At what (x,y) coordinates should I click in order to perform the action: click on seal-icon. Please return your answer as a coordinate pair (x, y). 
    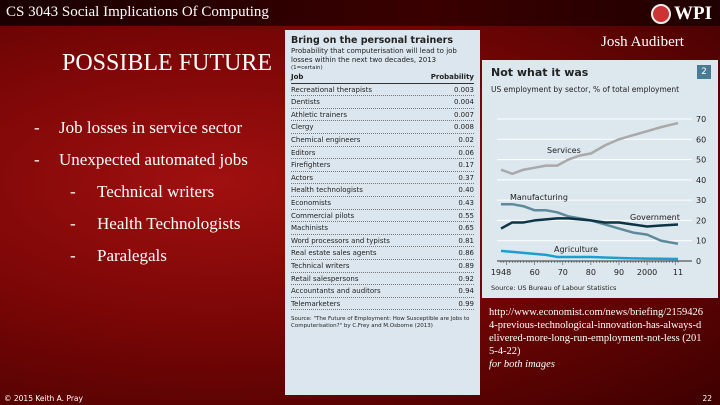
    Looking at the image, I should click on (661, 14).